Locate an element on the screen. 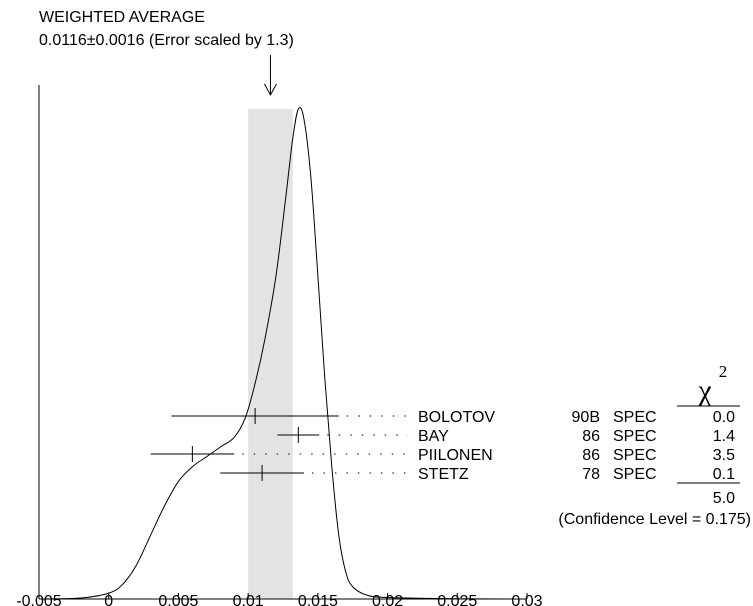  row-year: 90B is located at coordinates (586, 417).